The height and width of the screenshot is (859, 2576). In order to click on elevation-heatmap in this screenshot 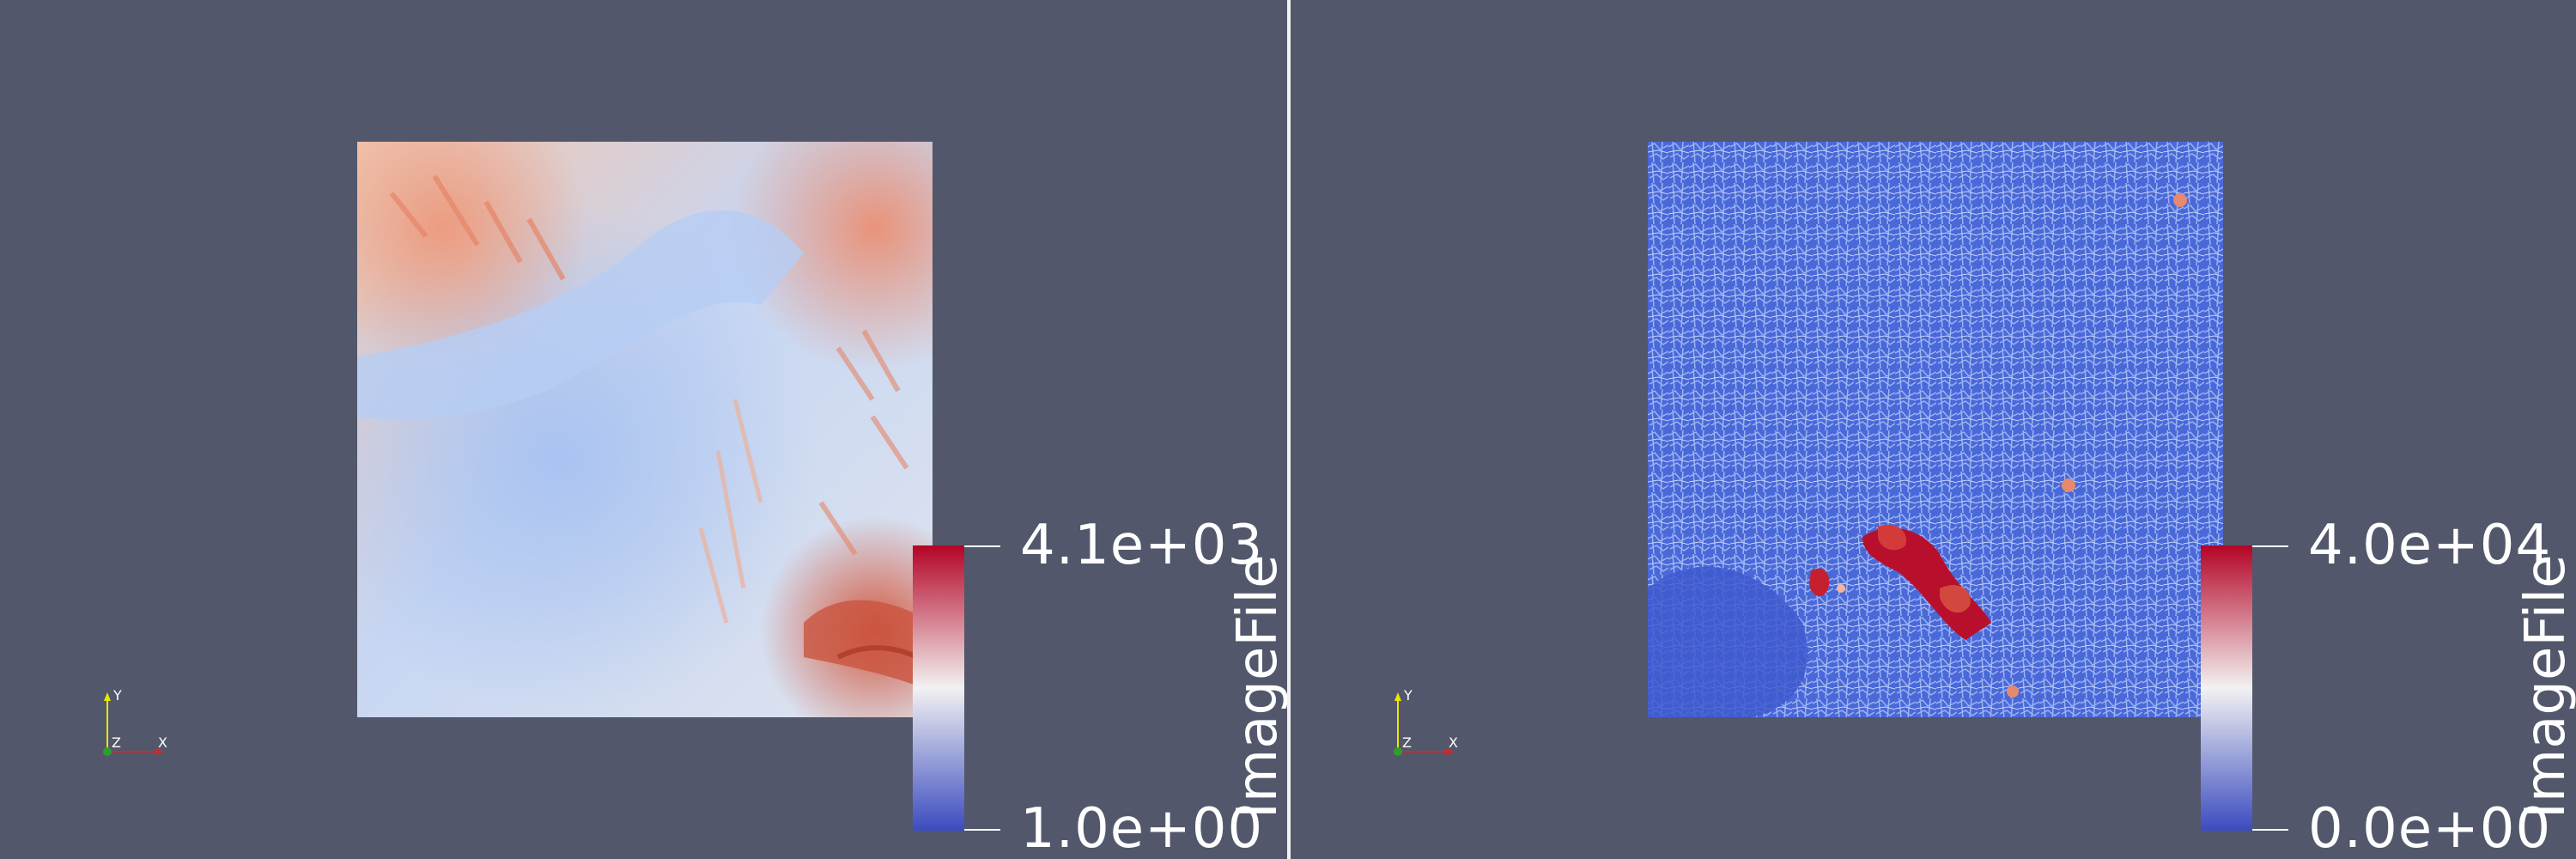, I will do `click(645, 430)`.